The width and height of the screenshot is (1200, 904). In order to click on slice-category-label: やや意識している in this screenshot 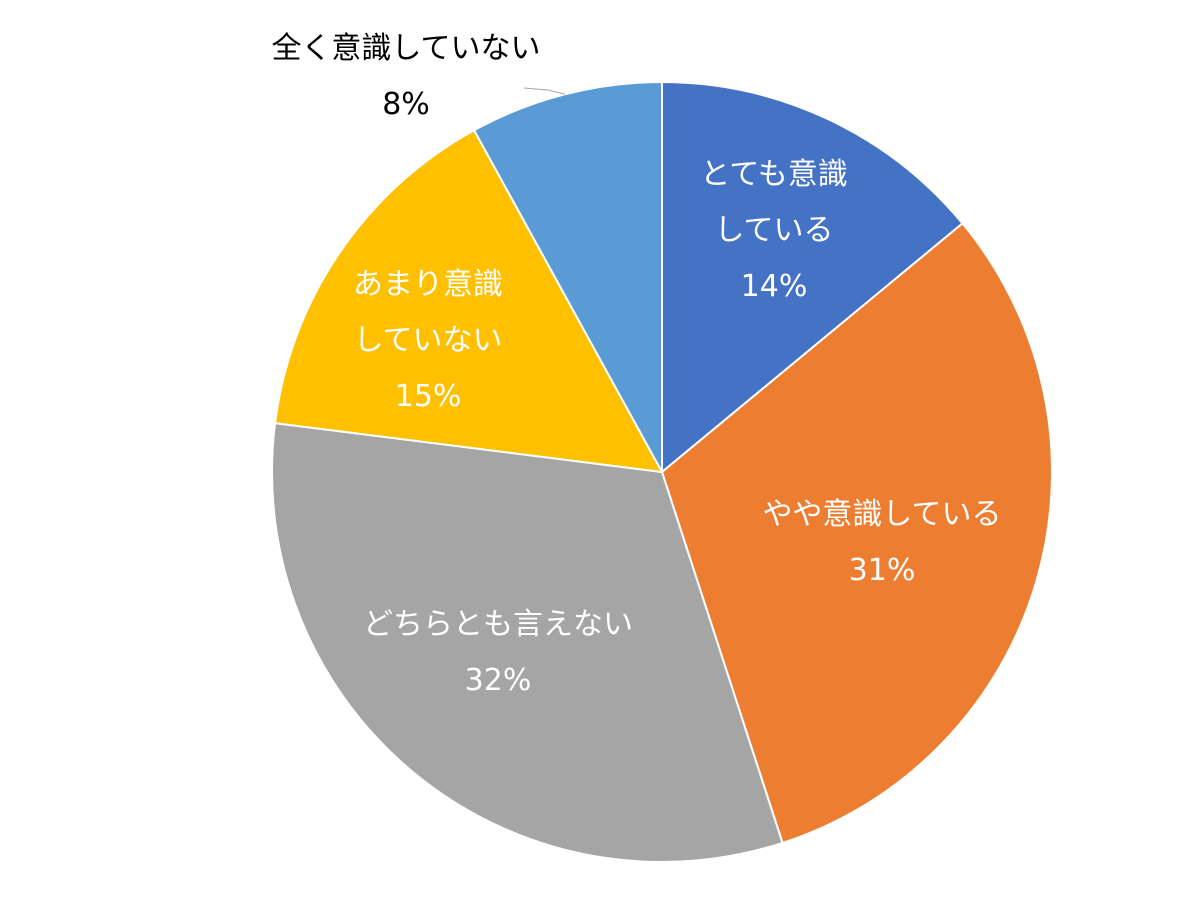, I will do `click(881, 514)`.